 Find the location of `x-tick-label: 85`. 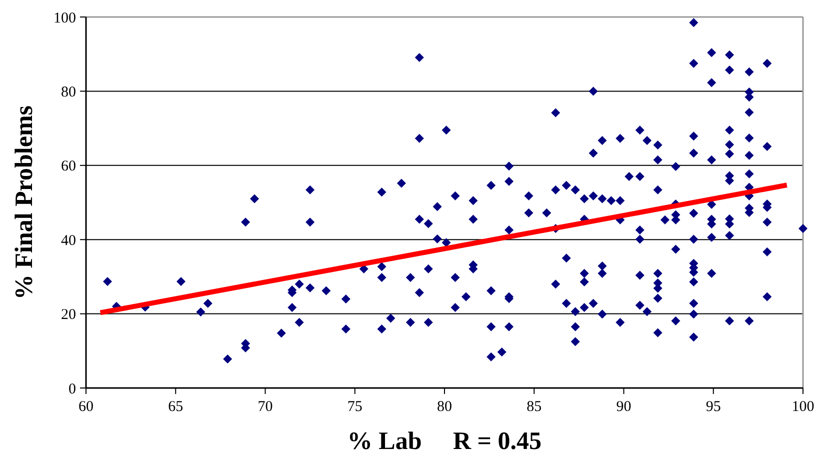

x-tick-label: 85 is located at coordinates (534, 407).